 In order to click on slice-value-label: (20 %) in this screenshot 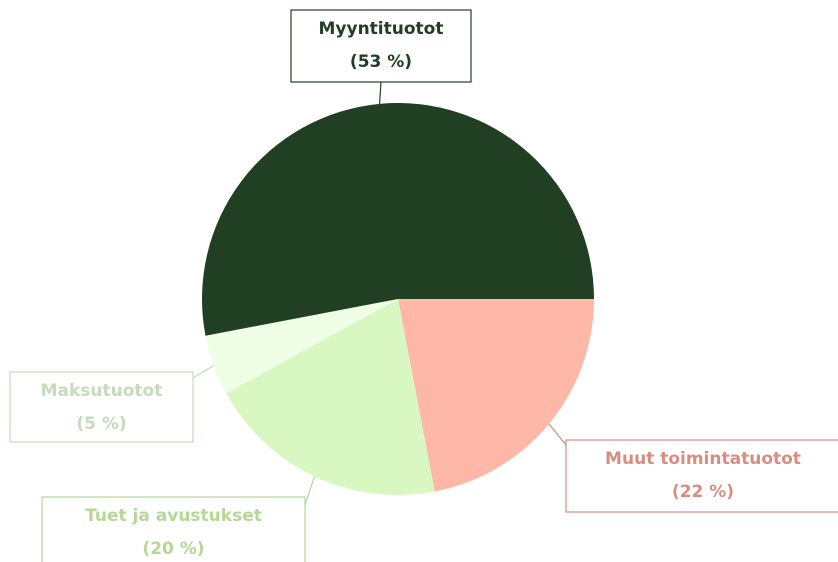, I will do `click(173, 549)`.